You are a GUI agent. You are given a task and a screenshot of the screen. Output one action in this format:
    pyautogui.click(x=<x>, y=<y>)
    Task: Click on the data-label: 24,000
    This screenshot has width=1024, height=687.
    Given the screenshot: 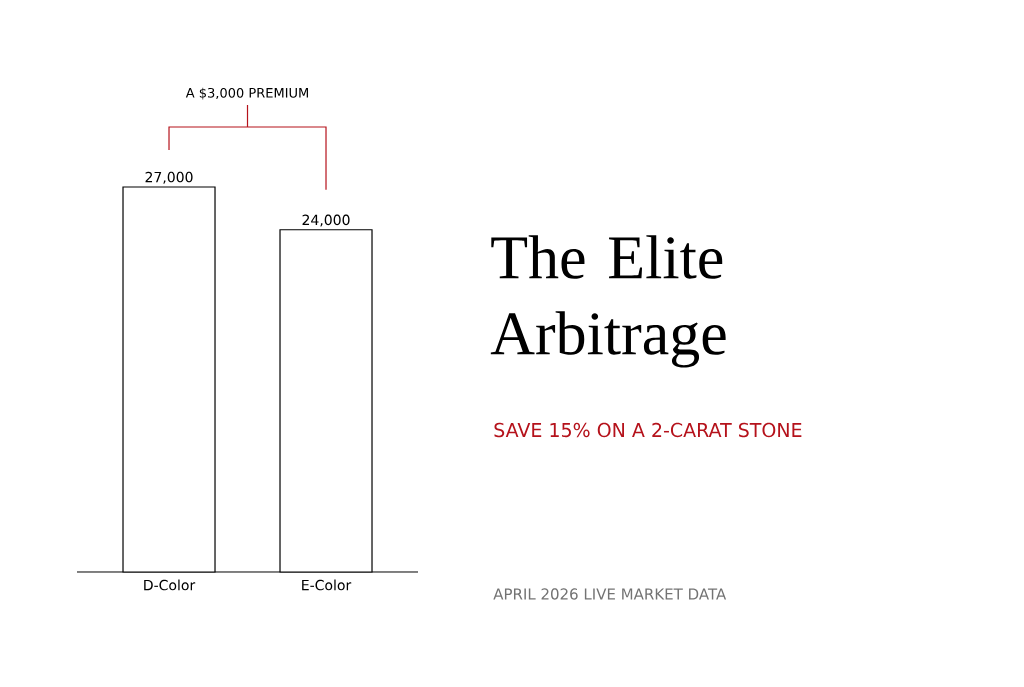 What is the action you would take?
    pyautogui.click(x=326, y=220)
    